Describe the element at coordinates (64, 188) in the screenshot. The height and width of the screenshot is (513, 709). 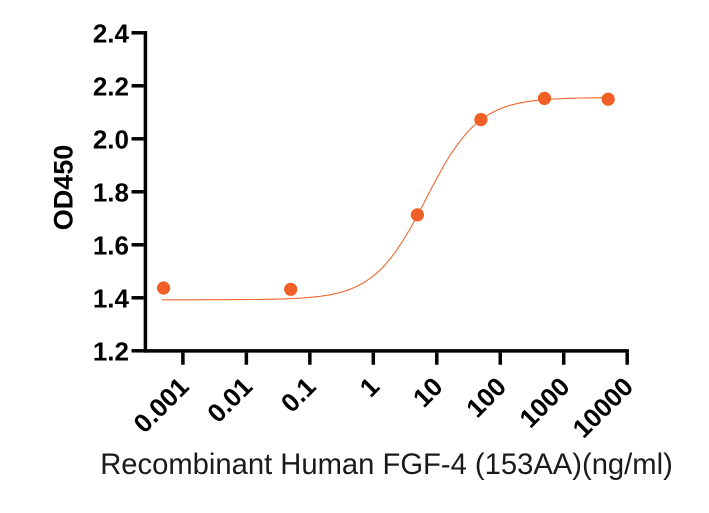
I see `svg-text: OD450` at that location.